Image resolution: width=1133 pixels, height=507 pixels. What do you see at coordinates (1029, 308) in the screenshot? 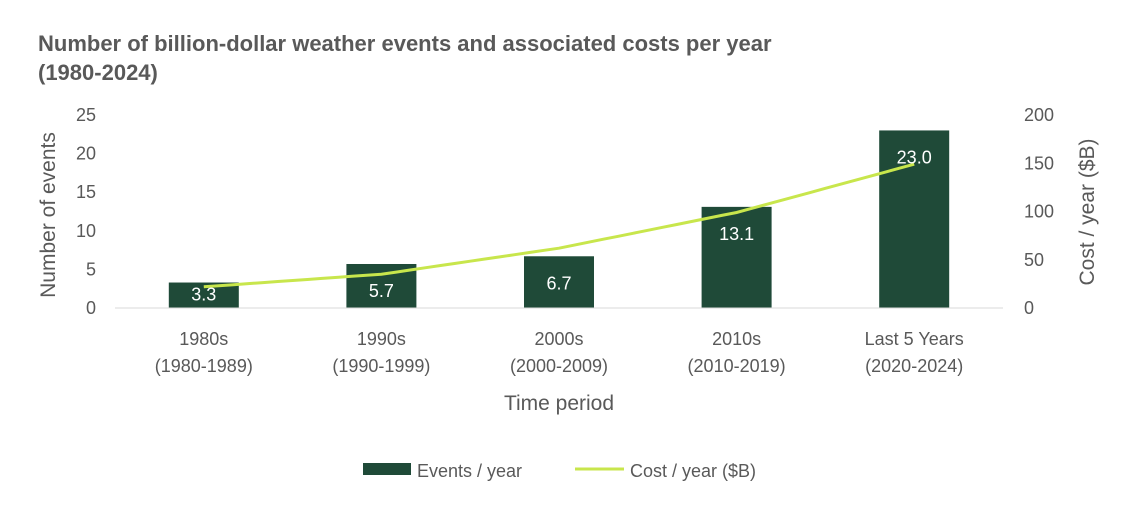
I see `y2-tick-label: 0` at bounding box center [1029, 308].